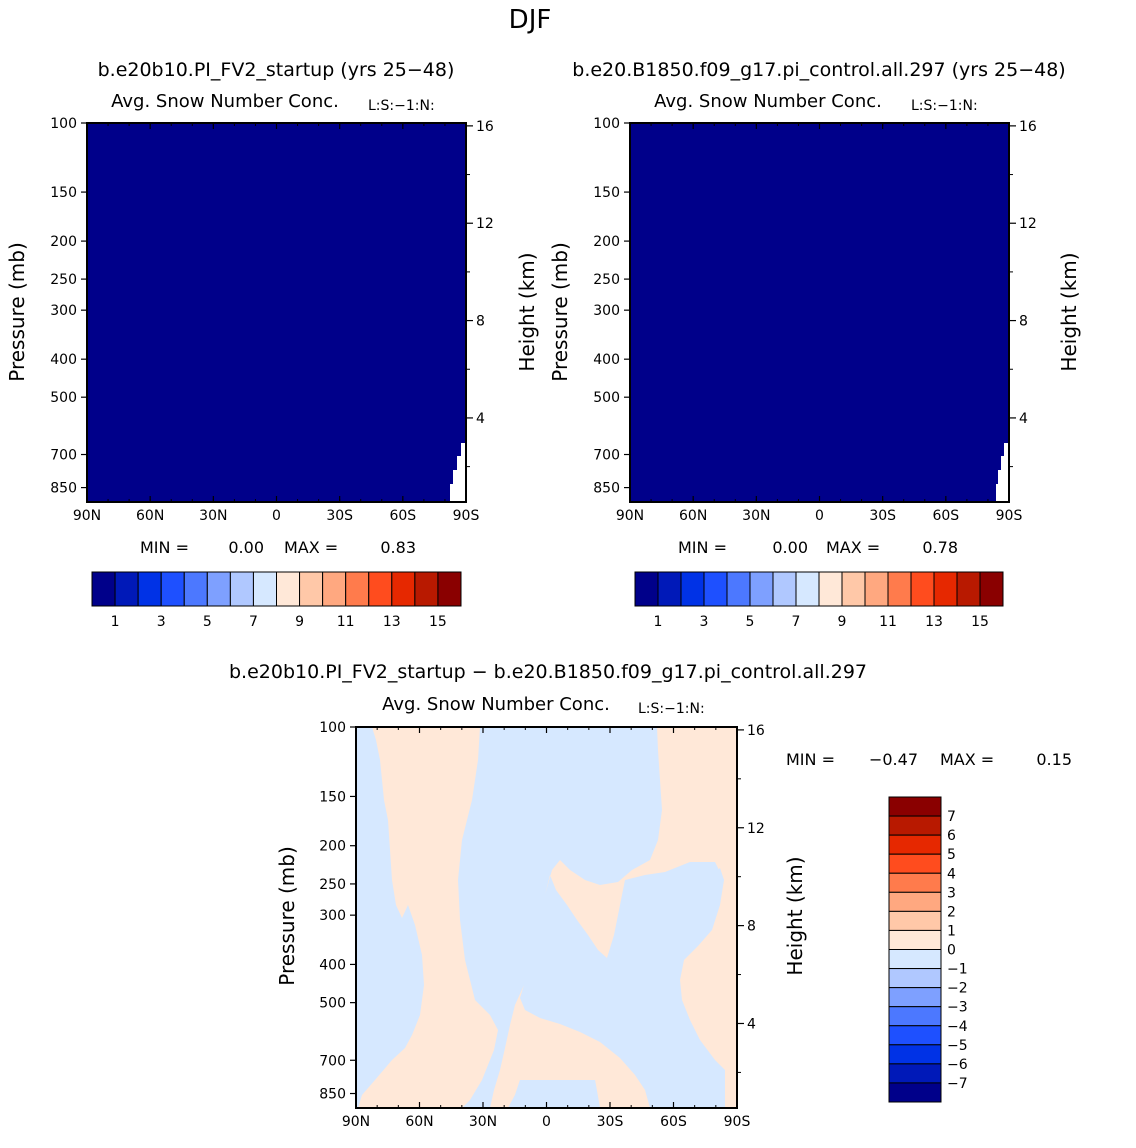  Describe the element at coordinates (1054, 759) in the screenshot. I see `diff-max-value: 0.15` at that location.